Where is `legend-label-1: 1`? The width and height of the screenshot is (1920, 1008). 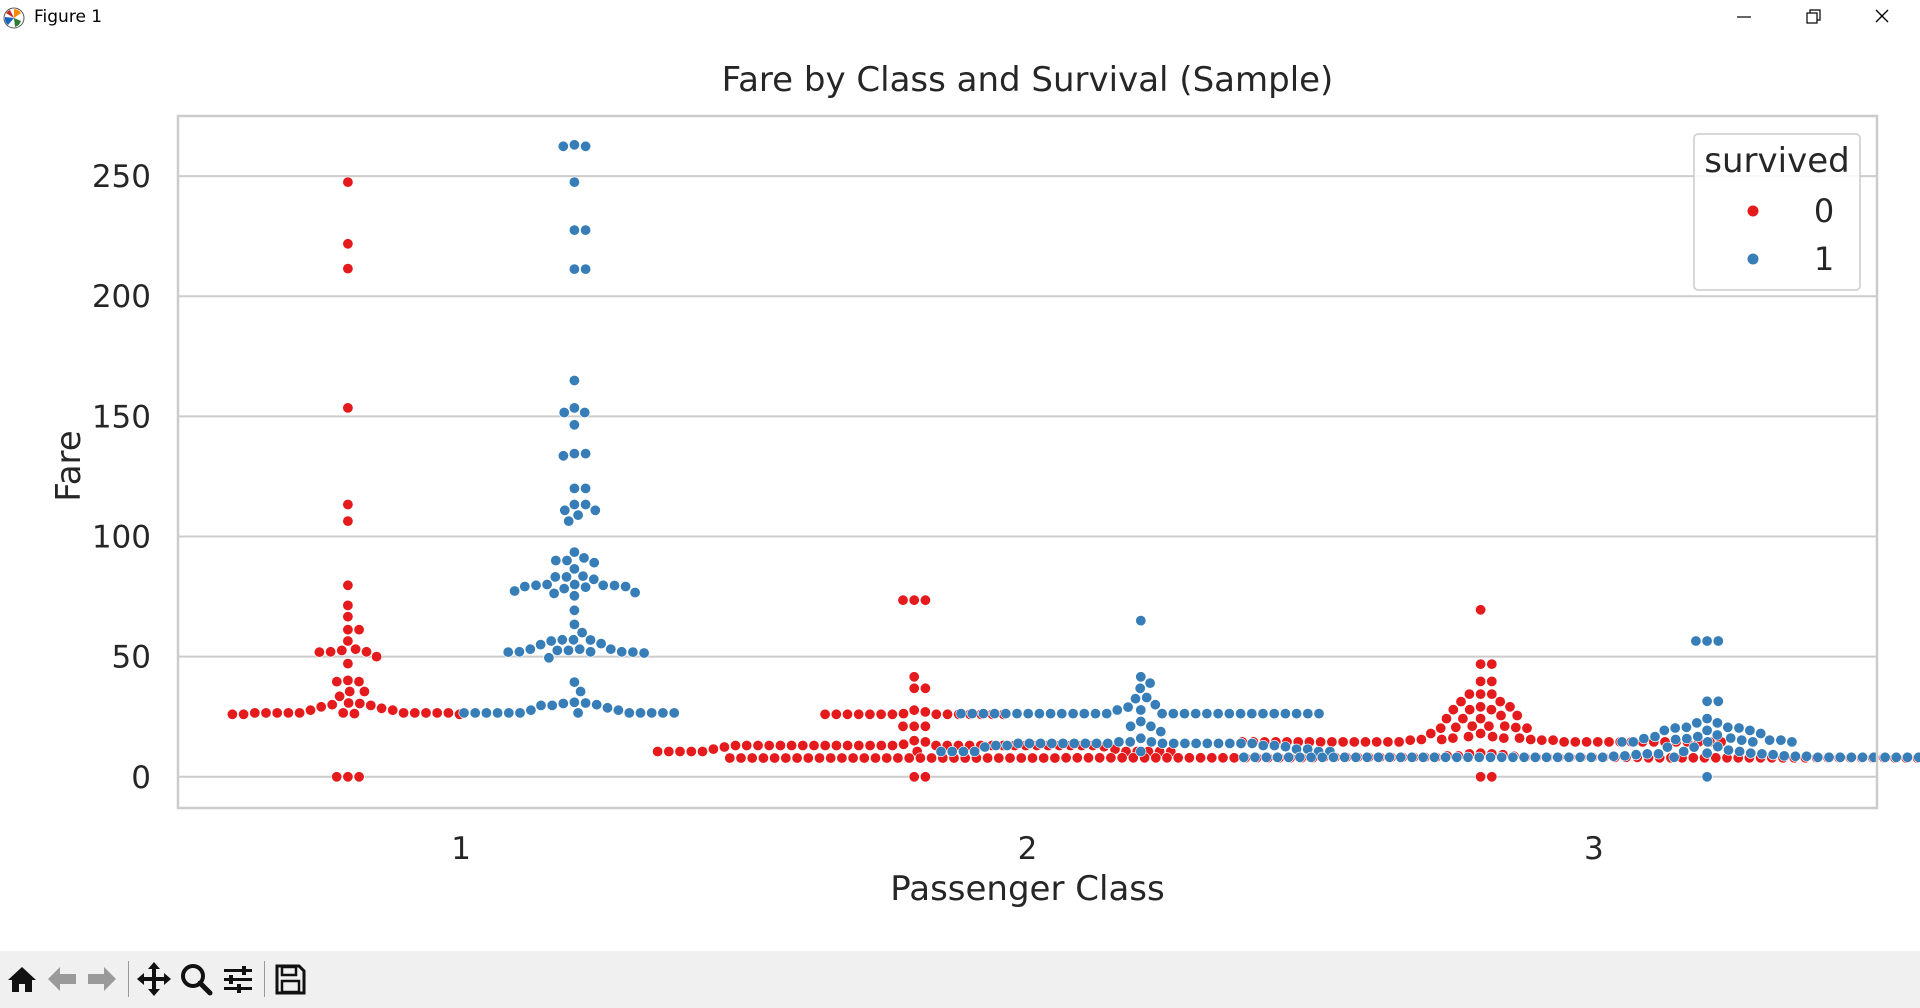 legend-label-1: 1 is located at coordinates (1824, 259).